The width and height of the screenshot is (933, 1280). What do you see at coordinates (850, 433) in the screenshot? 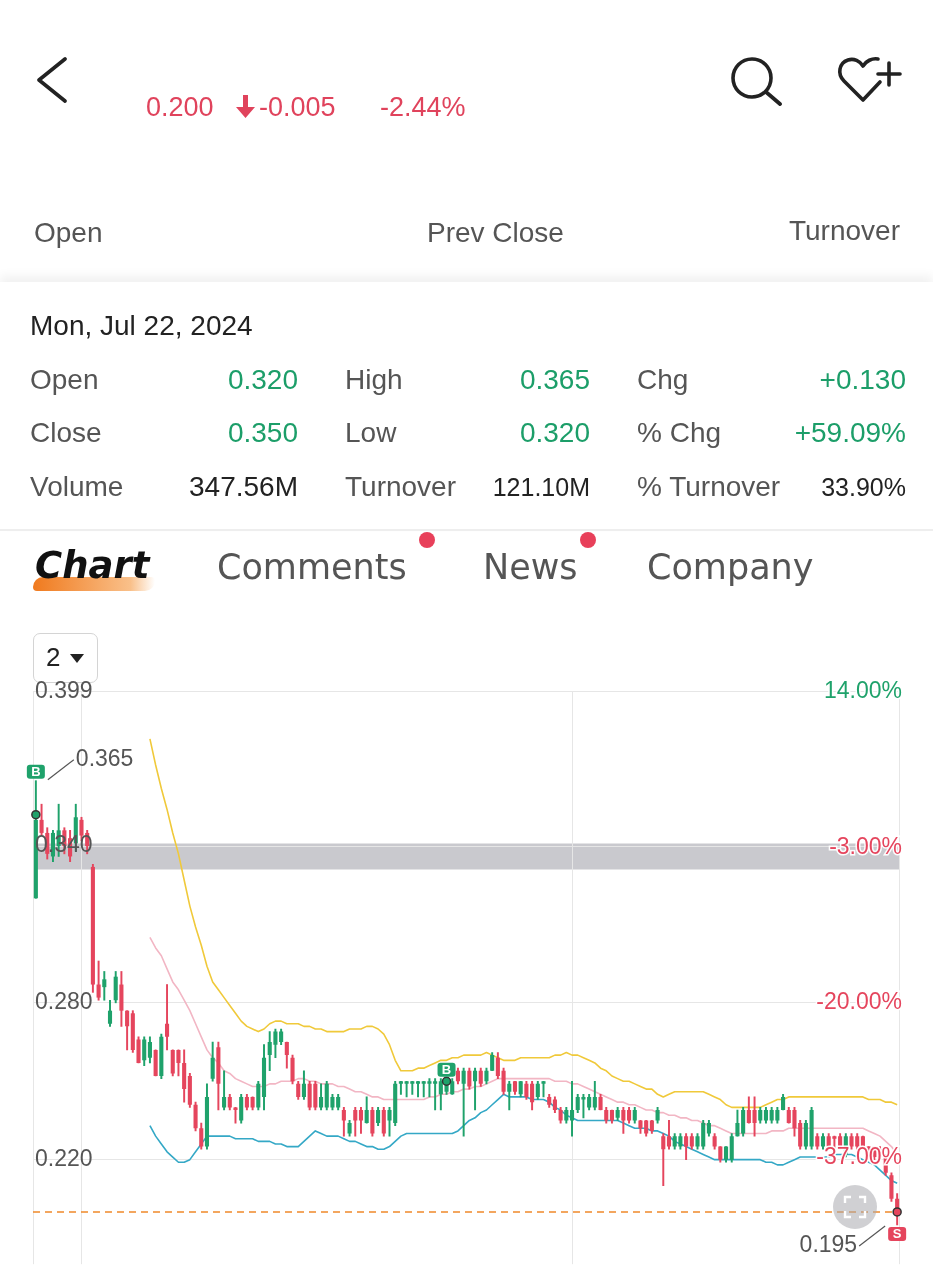
I see `text: +59.09%` at bounding box center [850, 433].